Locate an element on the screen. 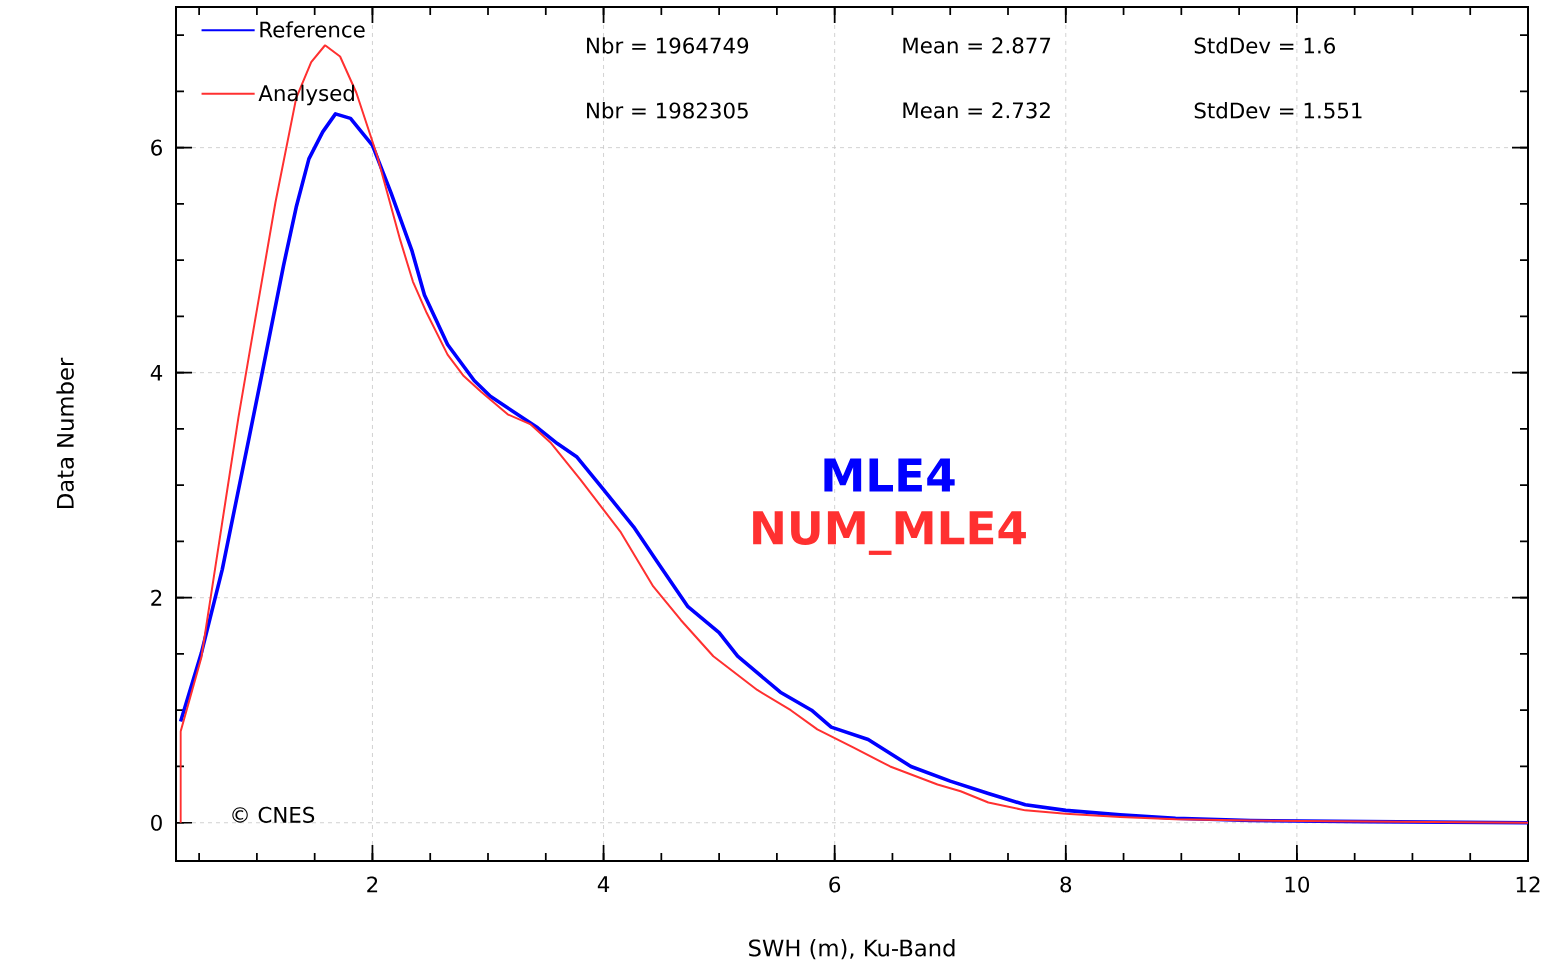 The height and width of the screenshot is (971, 1551). x-axis-title: SWH (m), Ku-Band is located at coordinates (852, 949).